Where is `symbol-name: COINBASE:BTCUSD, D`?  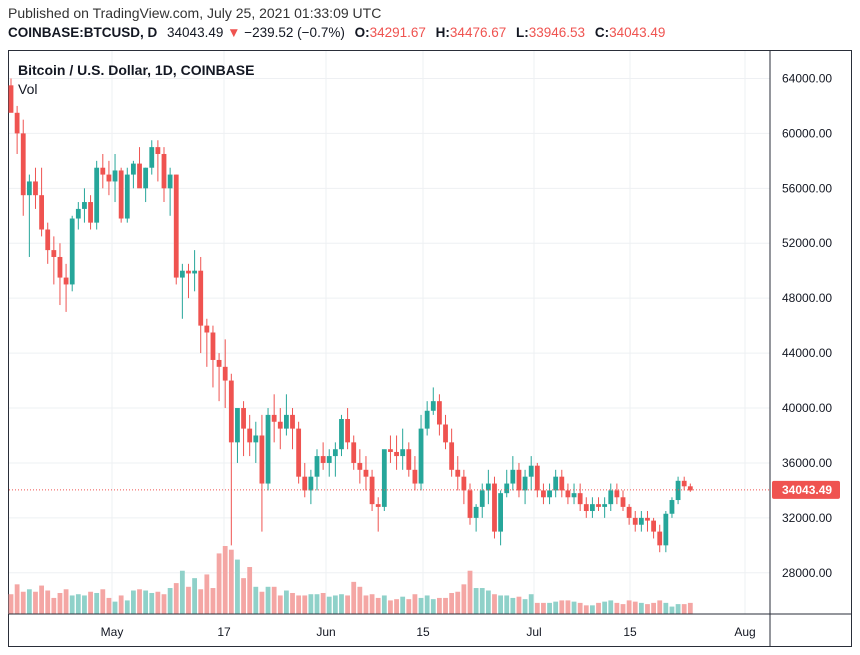
symbol-name: COINBASE:BTCUSD, D is located at coordinates (83, 32).